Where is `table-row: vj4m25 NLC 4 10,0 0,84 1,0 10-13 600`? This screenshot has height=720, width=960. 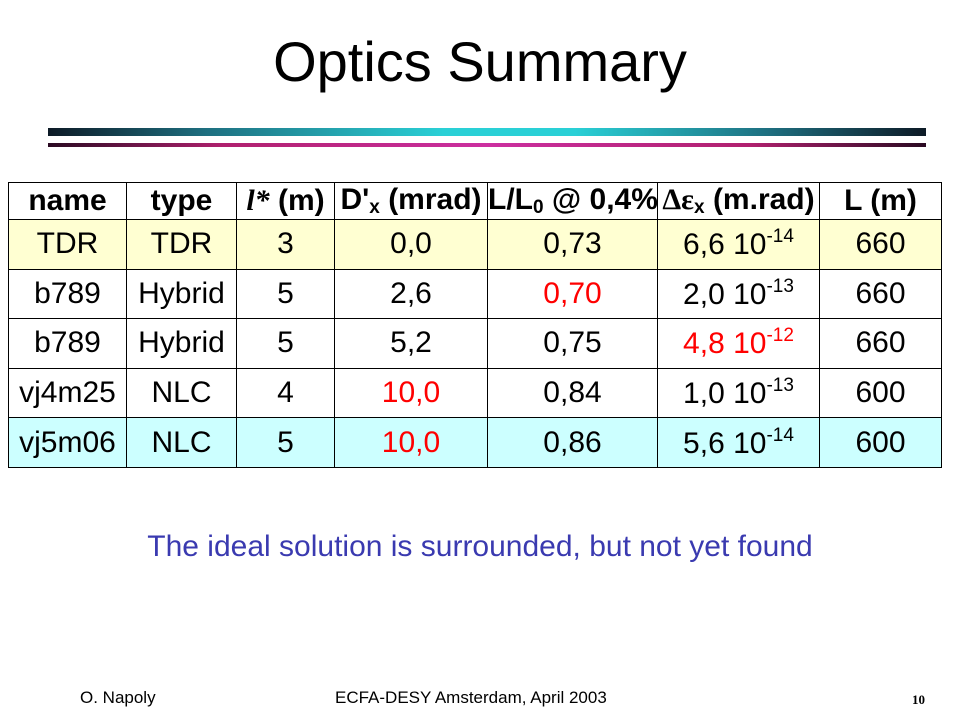 table-row: vj4m25 NLC 4 10,0 0,84 1,0 10-13 600 is located at coordinates (475, 393).